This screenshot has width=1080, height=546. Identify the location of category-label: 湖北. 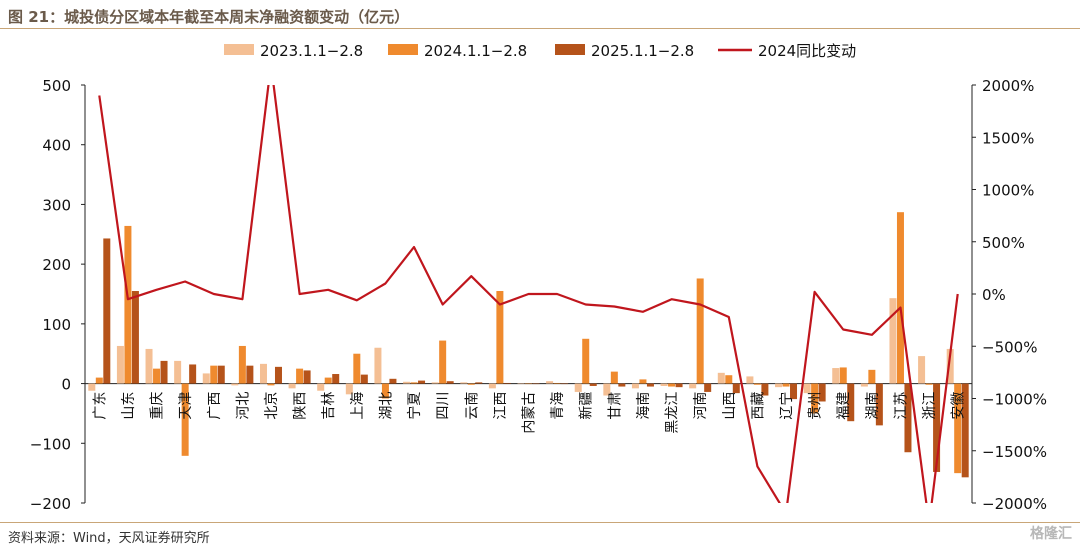
(386, 406).